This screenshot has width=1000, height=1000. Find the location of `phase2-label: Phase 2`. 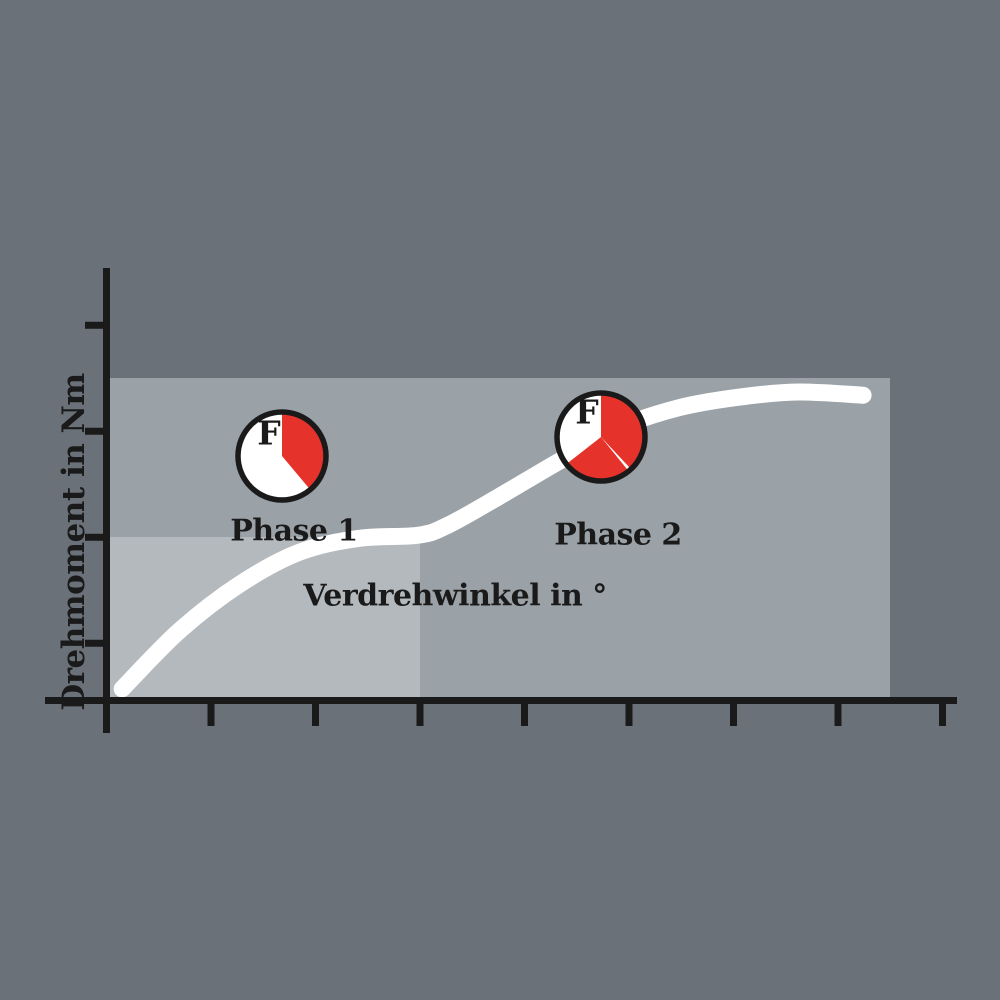

phase2-label: Phase 2 is located at coordinates (618, 535).